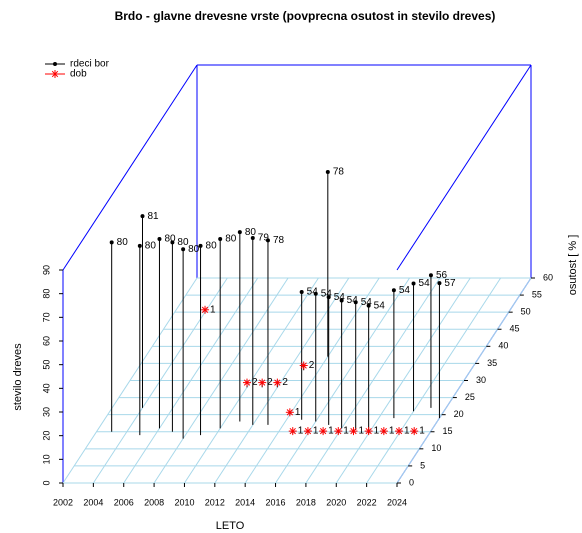 This screenshot has width=582, height=533. What do you see at coordinates (336, 502) in the screenshot?
I see `x-tick-label: 2020` at bounding box center [336, 502].